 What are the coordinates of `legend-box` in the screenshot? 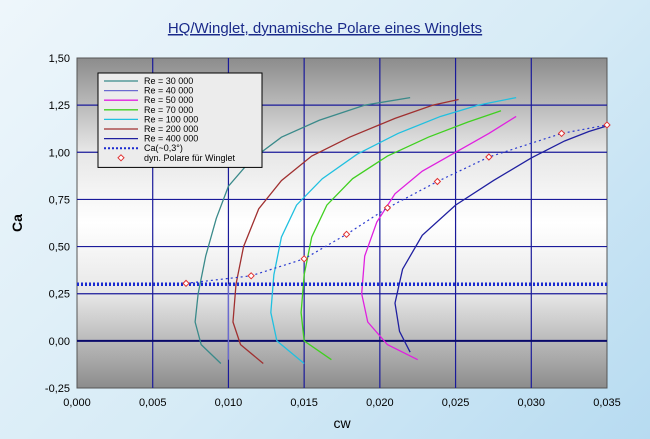 It's located at (180, 120).